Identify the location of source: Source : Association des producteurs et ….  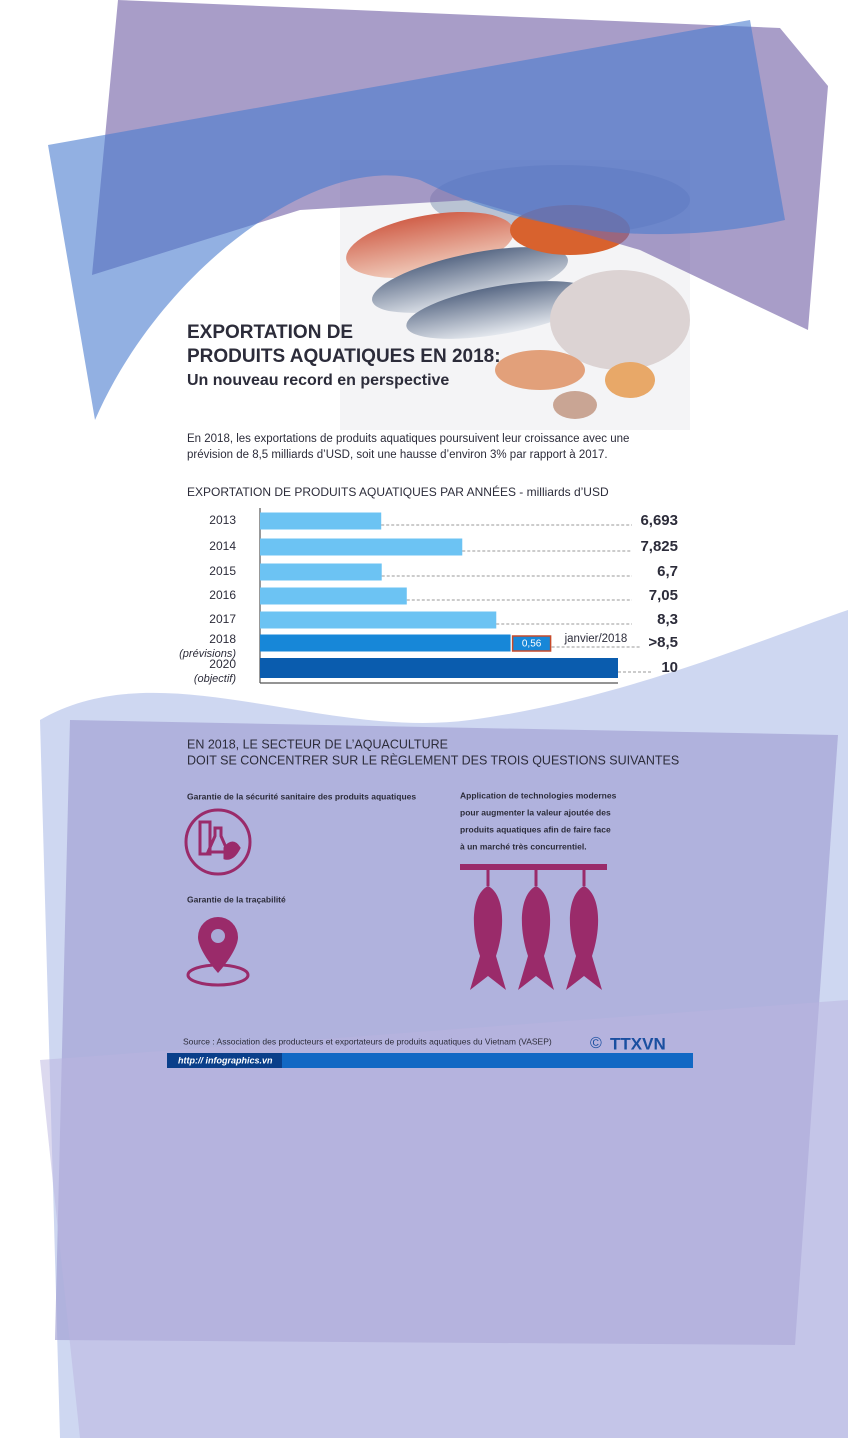
(367, 1041).